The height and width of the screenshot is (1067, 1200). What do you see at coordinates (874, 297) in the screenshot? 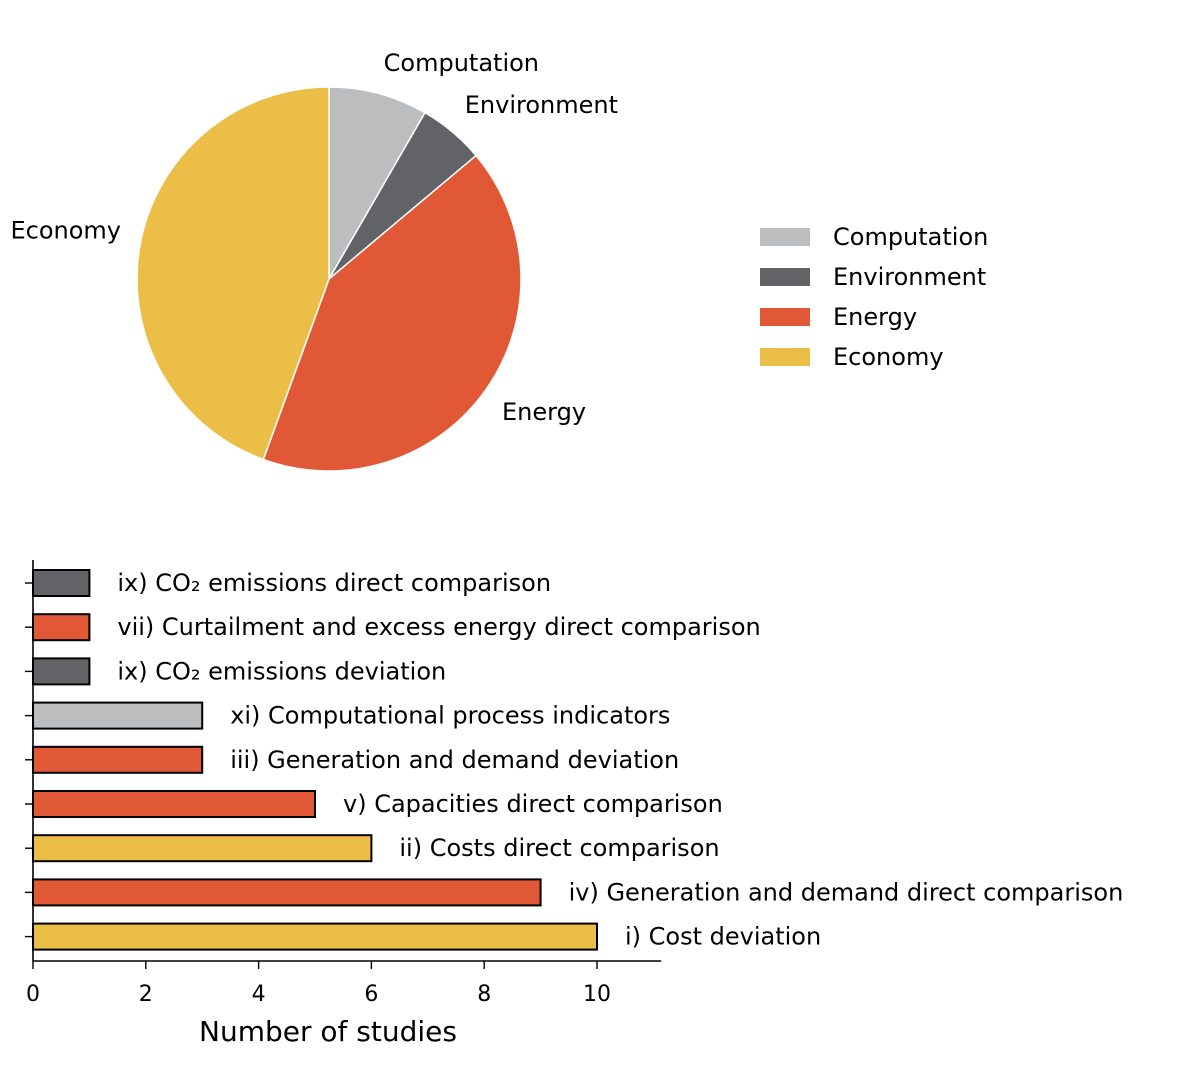
I see `pie-legend: Computation Environment Energy Economy` at bounding box center [874, 297].